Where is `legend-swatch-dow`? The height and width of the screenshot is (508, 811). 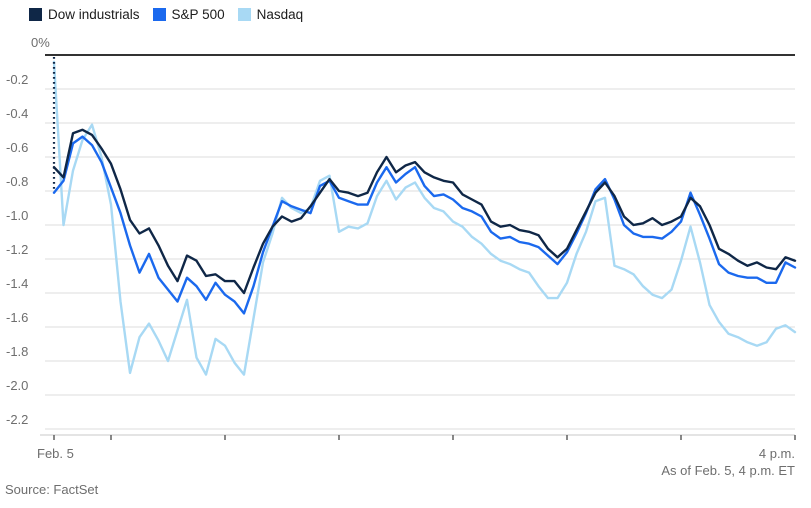 legend-swatch-dow is located at coordinates (35, 14).